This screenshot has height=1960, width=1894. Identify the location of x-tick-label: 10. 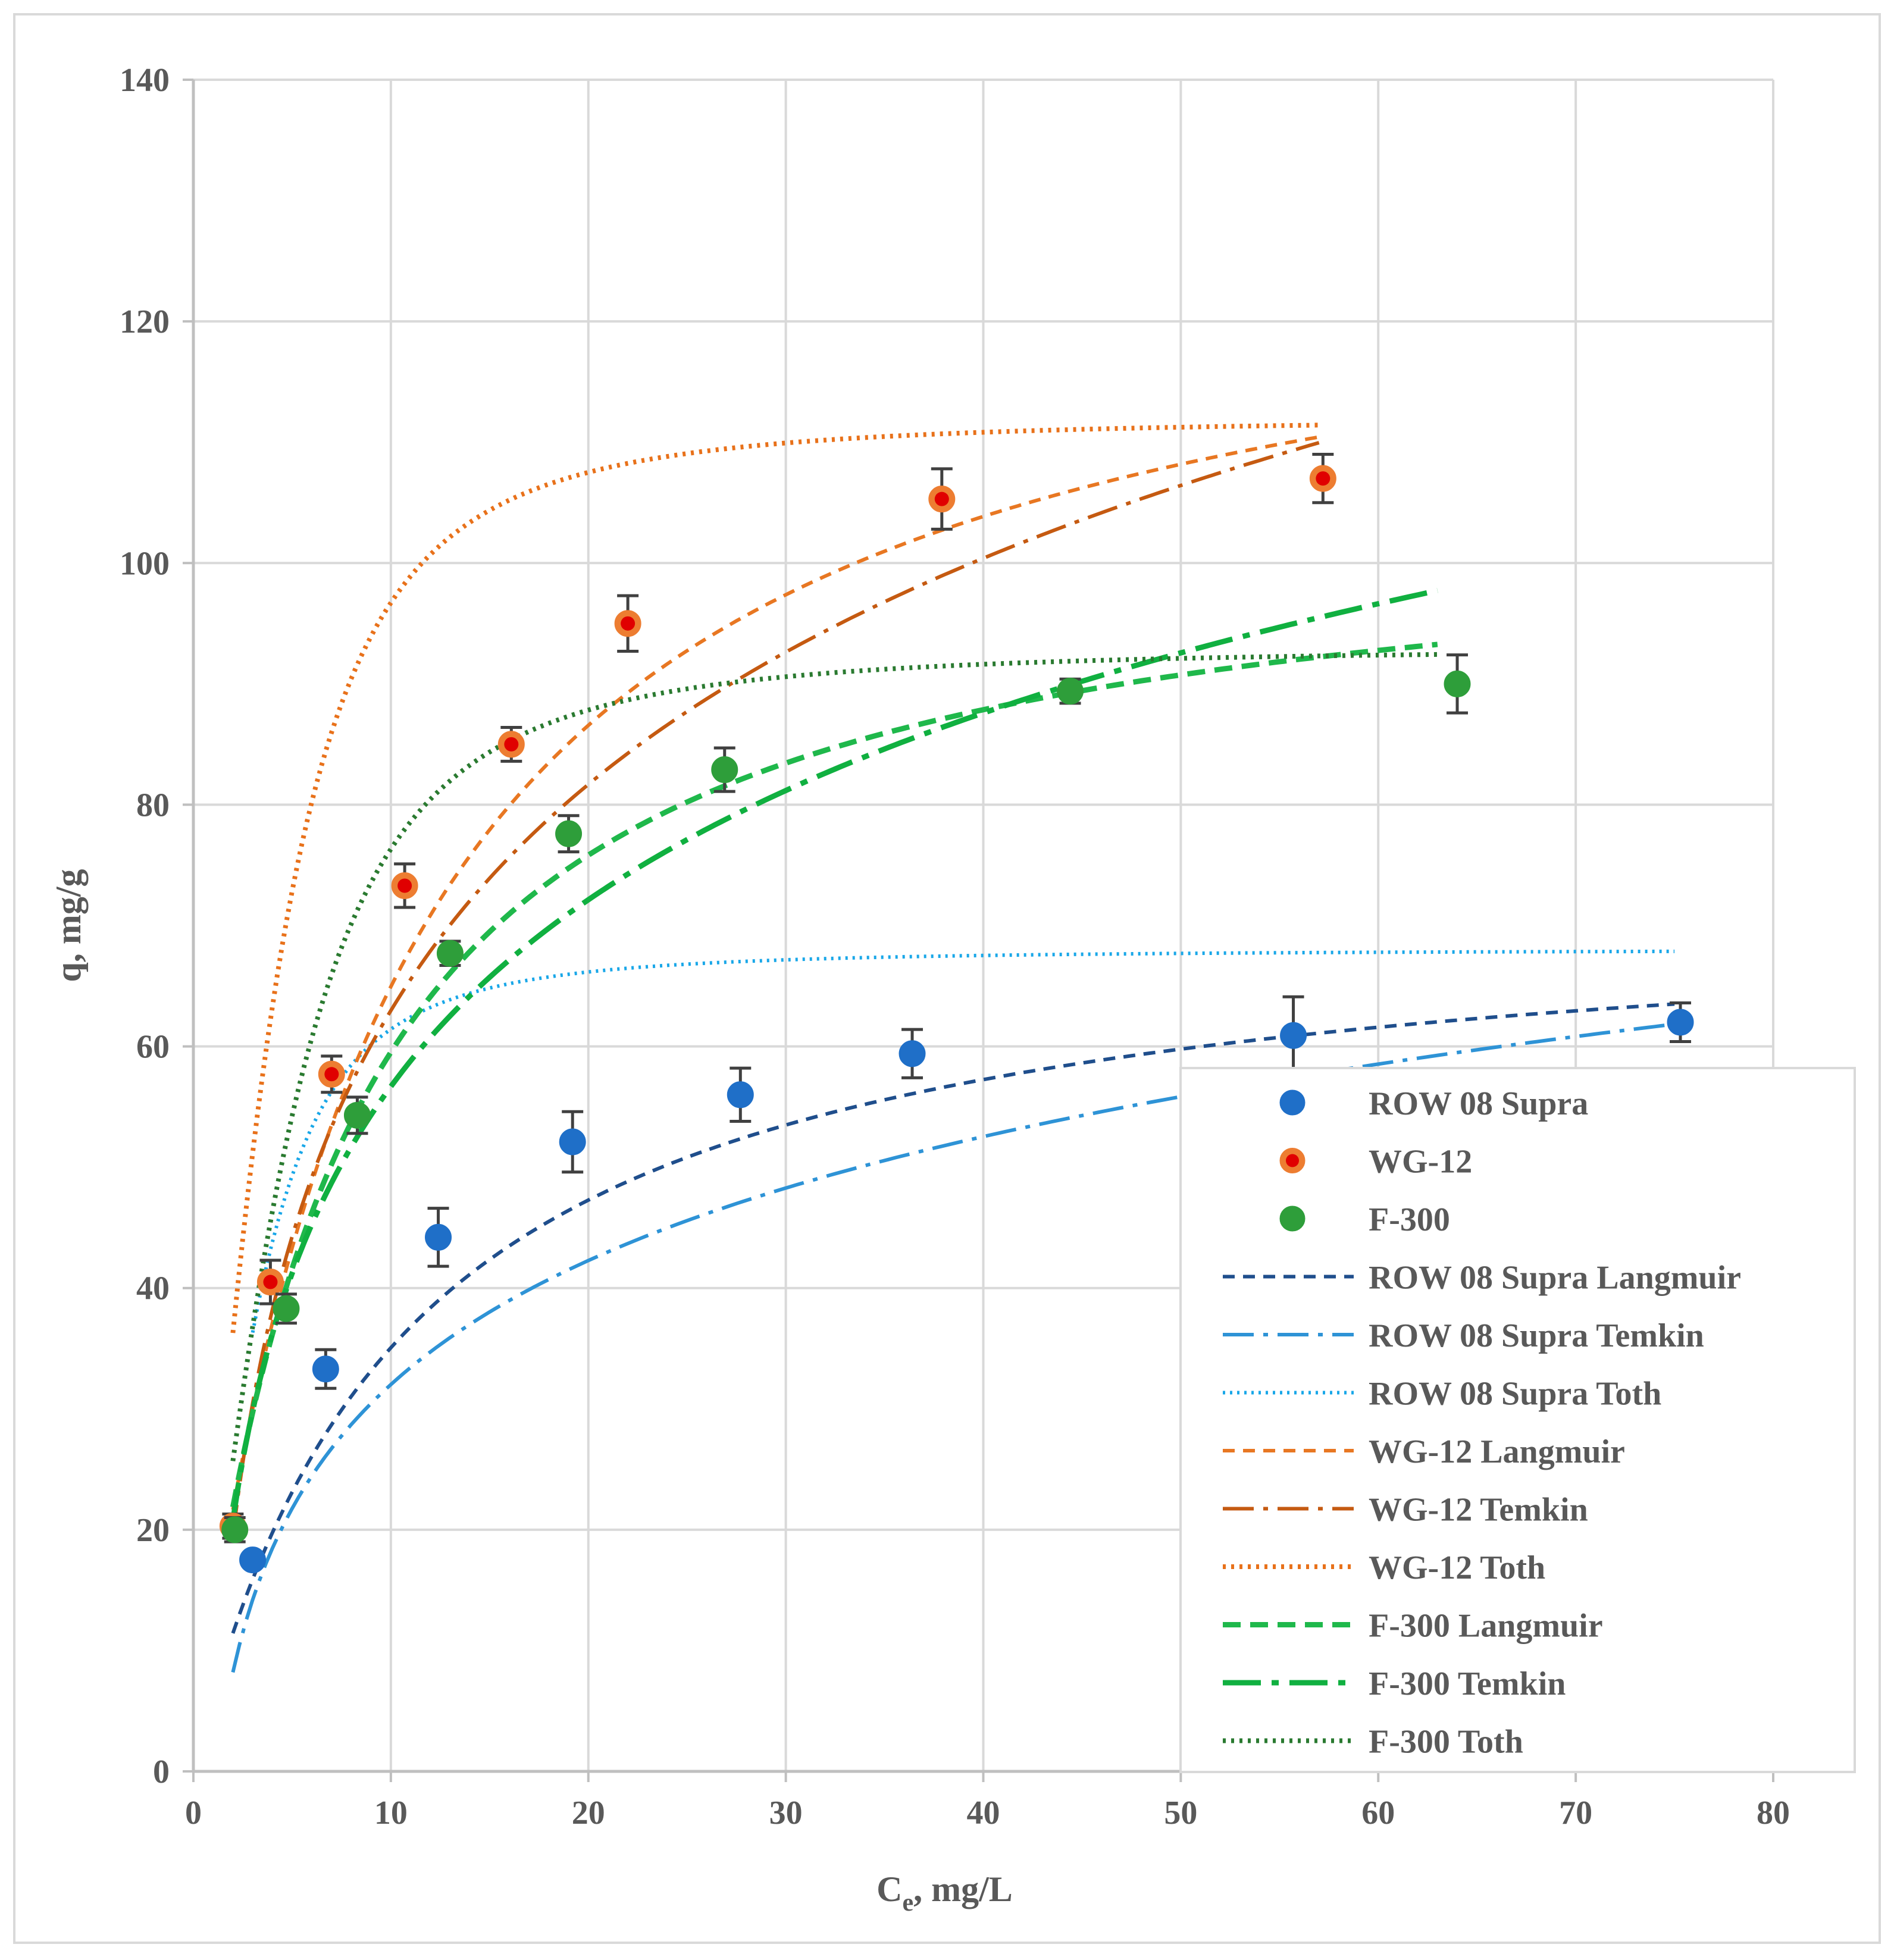
(391, 1813).